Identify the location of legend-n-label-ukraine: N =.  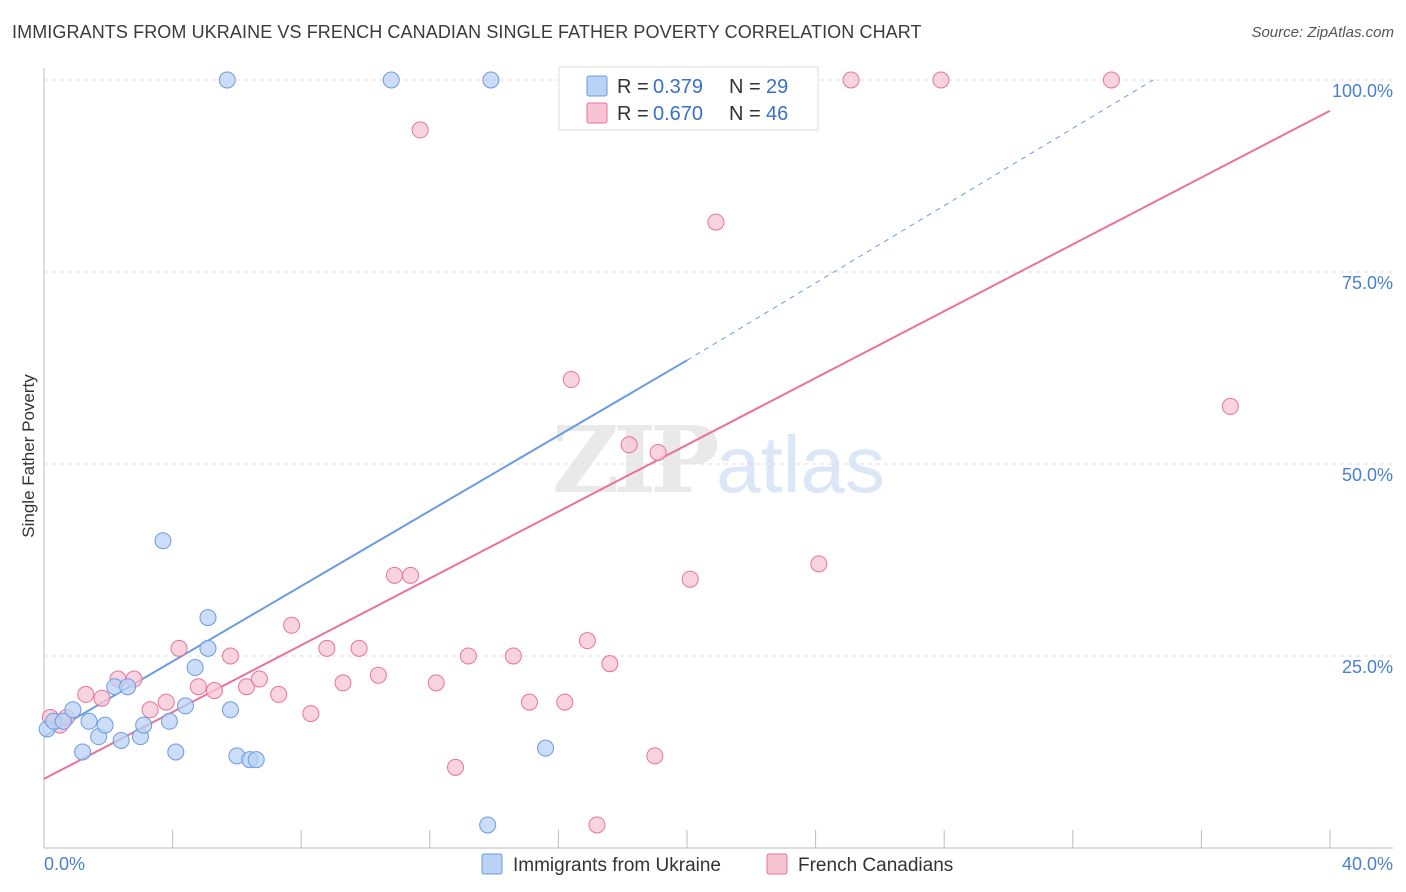
(745, 87).